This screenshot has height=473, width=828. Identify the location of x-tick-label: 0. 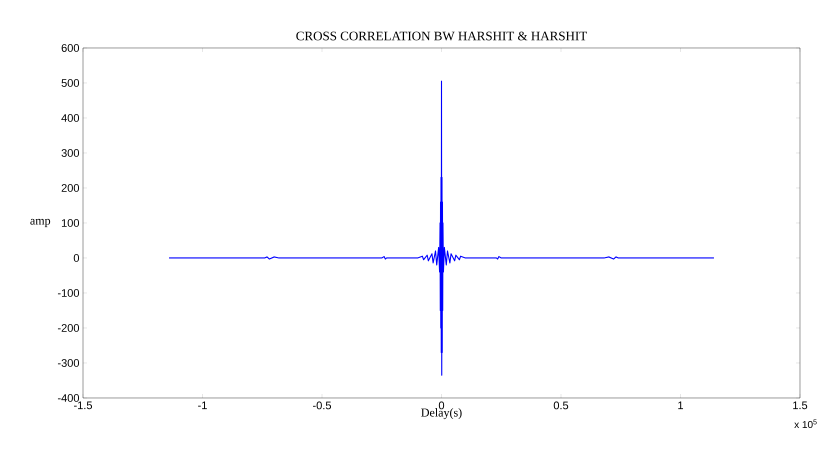
(441, 406).